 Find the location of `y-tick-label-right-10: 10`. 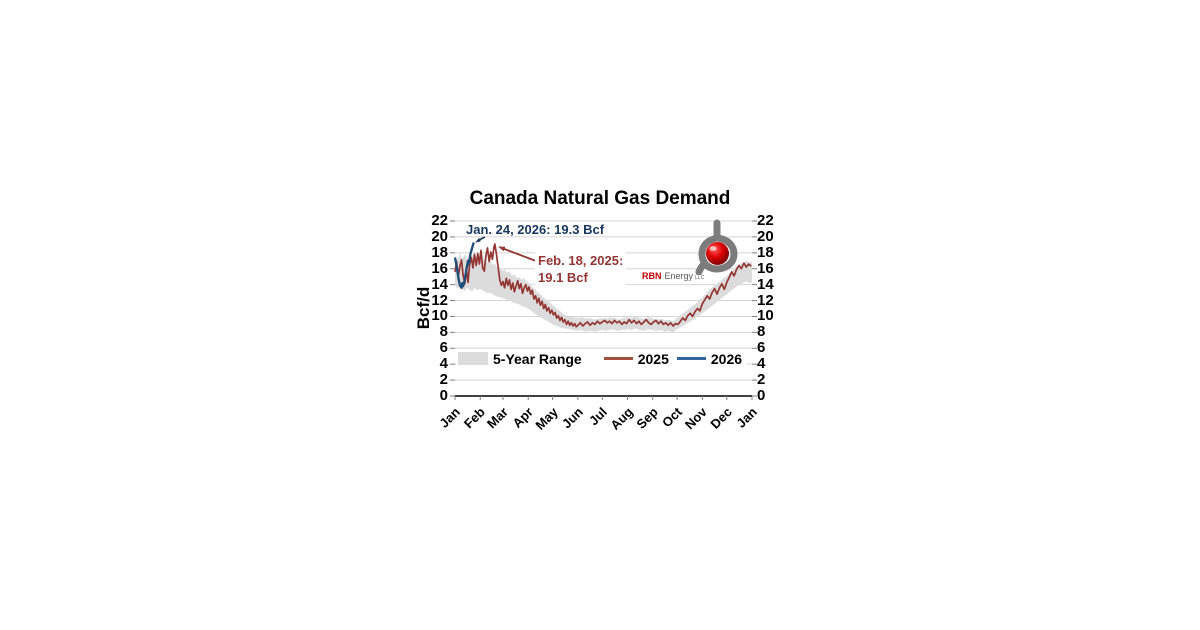

y-tick-label-right-10: 10 is located at coordinates (765, 316).